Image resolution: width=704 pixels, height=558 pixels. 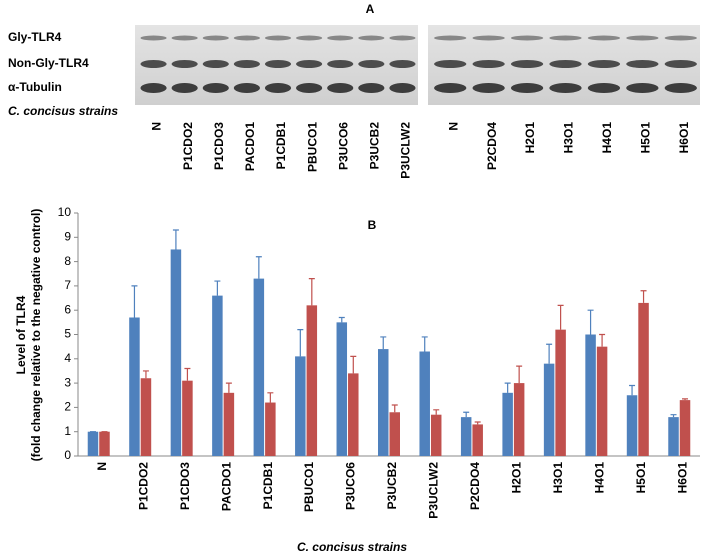 I want to click on x-tick-label: P3UCLW2, so click(x=434, y=490).